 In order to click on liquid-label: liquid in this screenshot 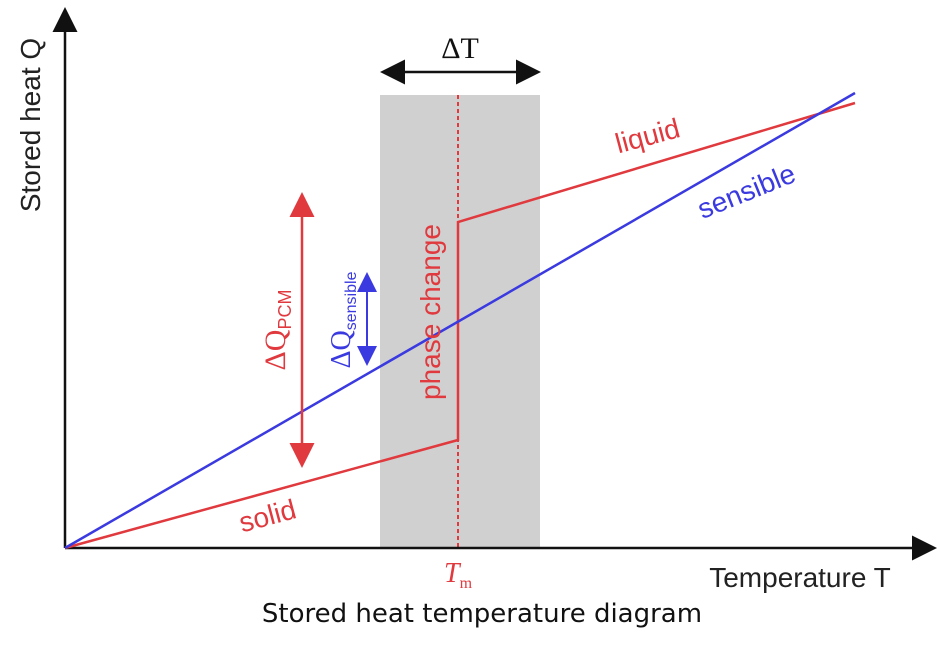, I will do `click(647, 135)`.